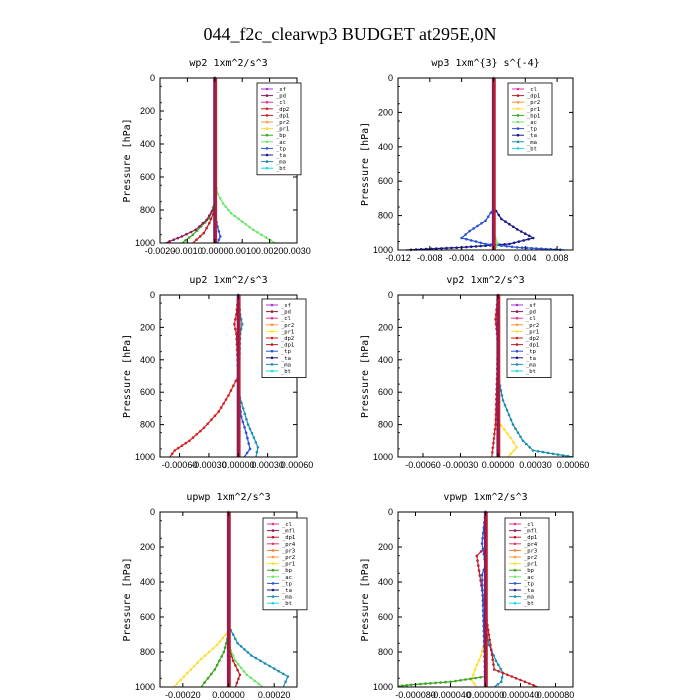 The image size is (700, 700). Describe the element at coordinates (530, 119) in the screenshot. I see `legend-box` at that location.